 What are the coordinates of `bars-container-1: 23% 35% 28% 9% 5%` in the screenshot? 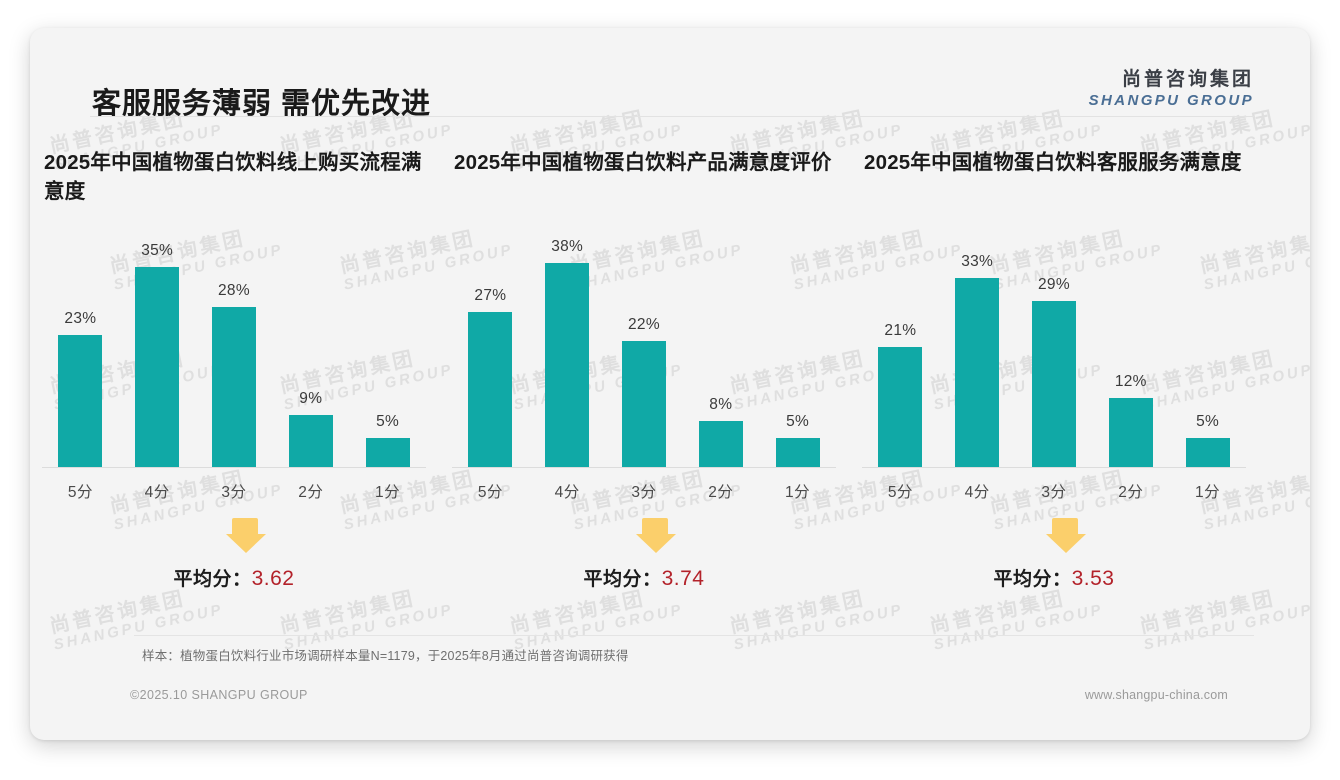 It's located at (234, 352).